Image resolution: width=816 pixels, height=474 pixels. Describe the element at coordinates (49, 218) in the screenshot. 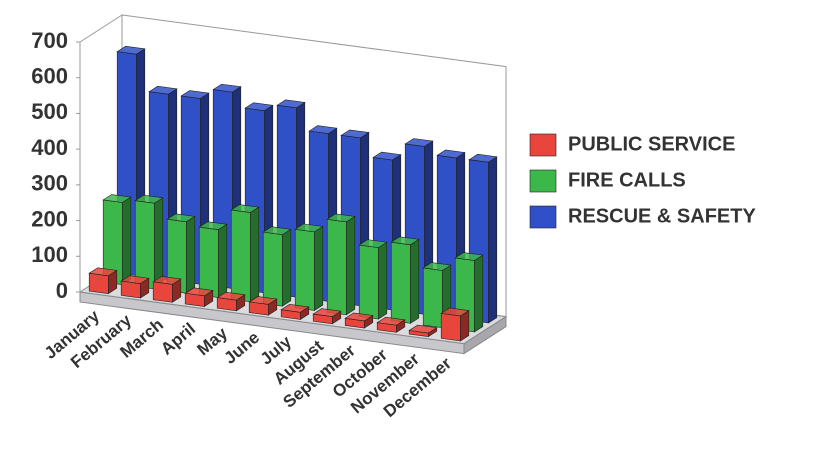

I see `y-tick-label: 200` at that location.